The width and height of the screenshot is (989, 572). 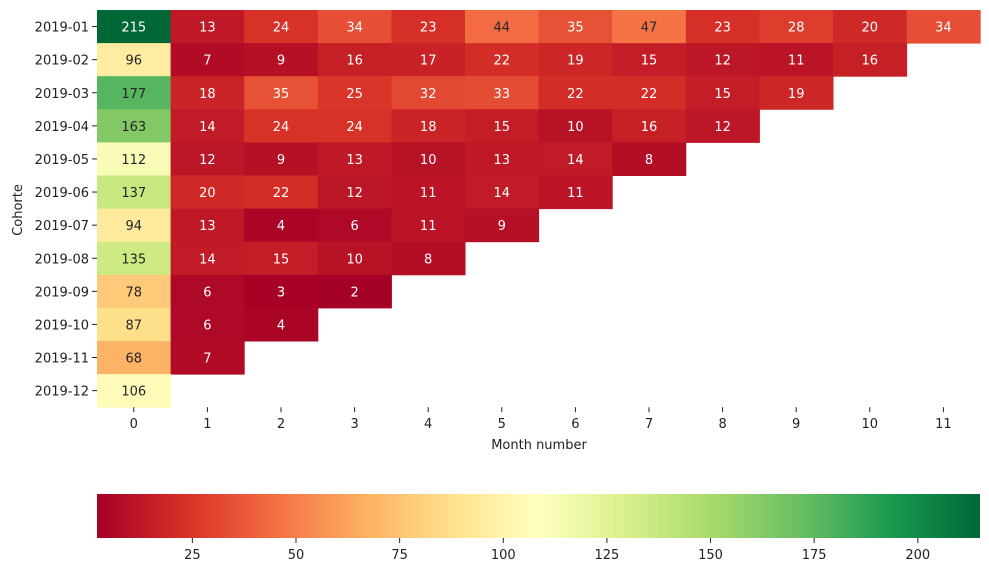 What do you see at coordinates (538, 516) in the screenshot?
I see `colorbar-gradient` at bounding box center [538, 516].